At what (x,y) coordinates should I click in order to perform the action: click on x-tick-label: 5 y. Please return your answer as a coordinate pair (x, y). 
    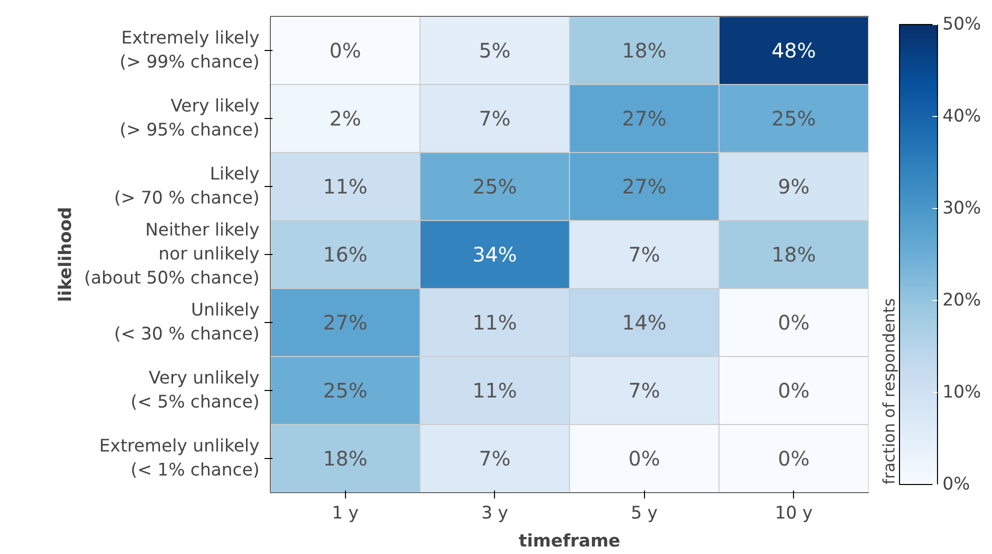
    Looking at the image, I should click on (644, 514).